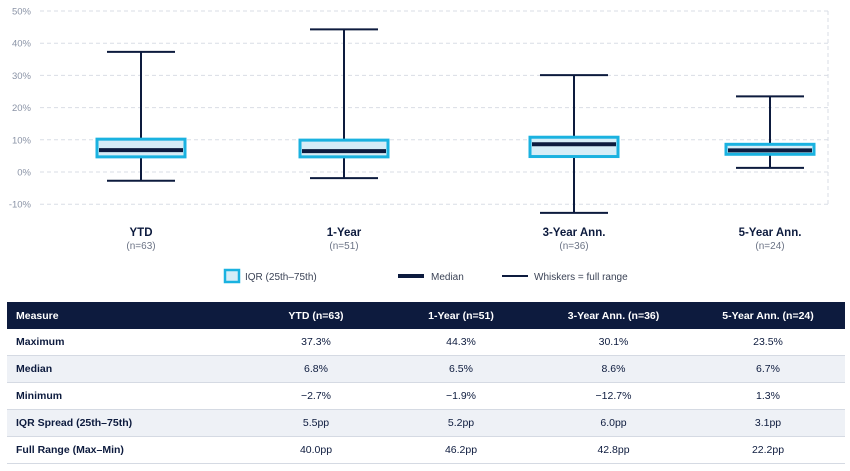  I want to click on table-cell: Median, so click(126, 369).